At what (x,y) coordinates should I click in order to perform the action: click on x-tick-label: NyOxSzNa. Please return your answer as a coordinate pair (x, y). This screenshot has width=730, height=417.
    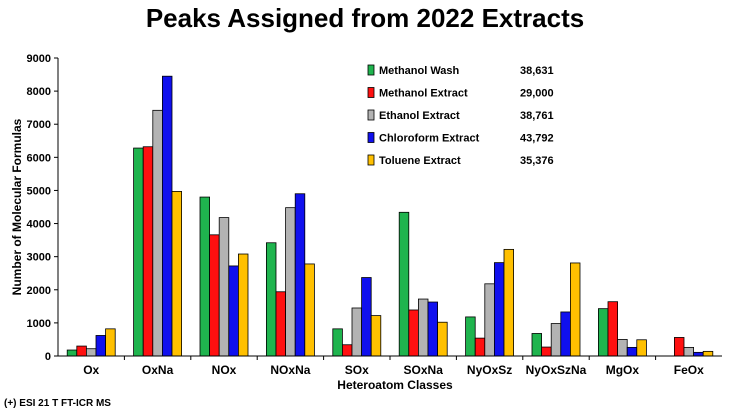
    Looking at the image, I should click on (556, 370).